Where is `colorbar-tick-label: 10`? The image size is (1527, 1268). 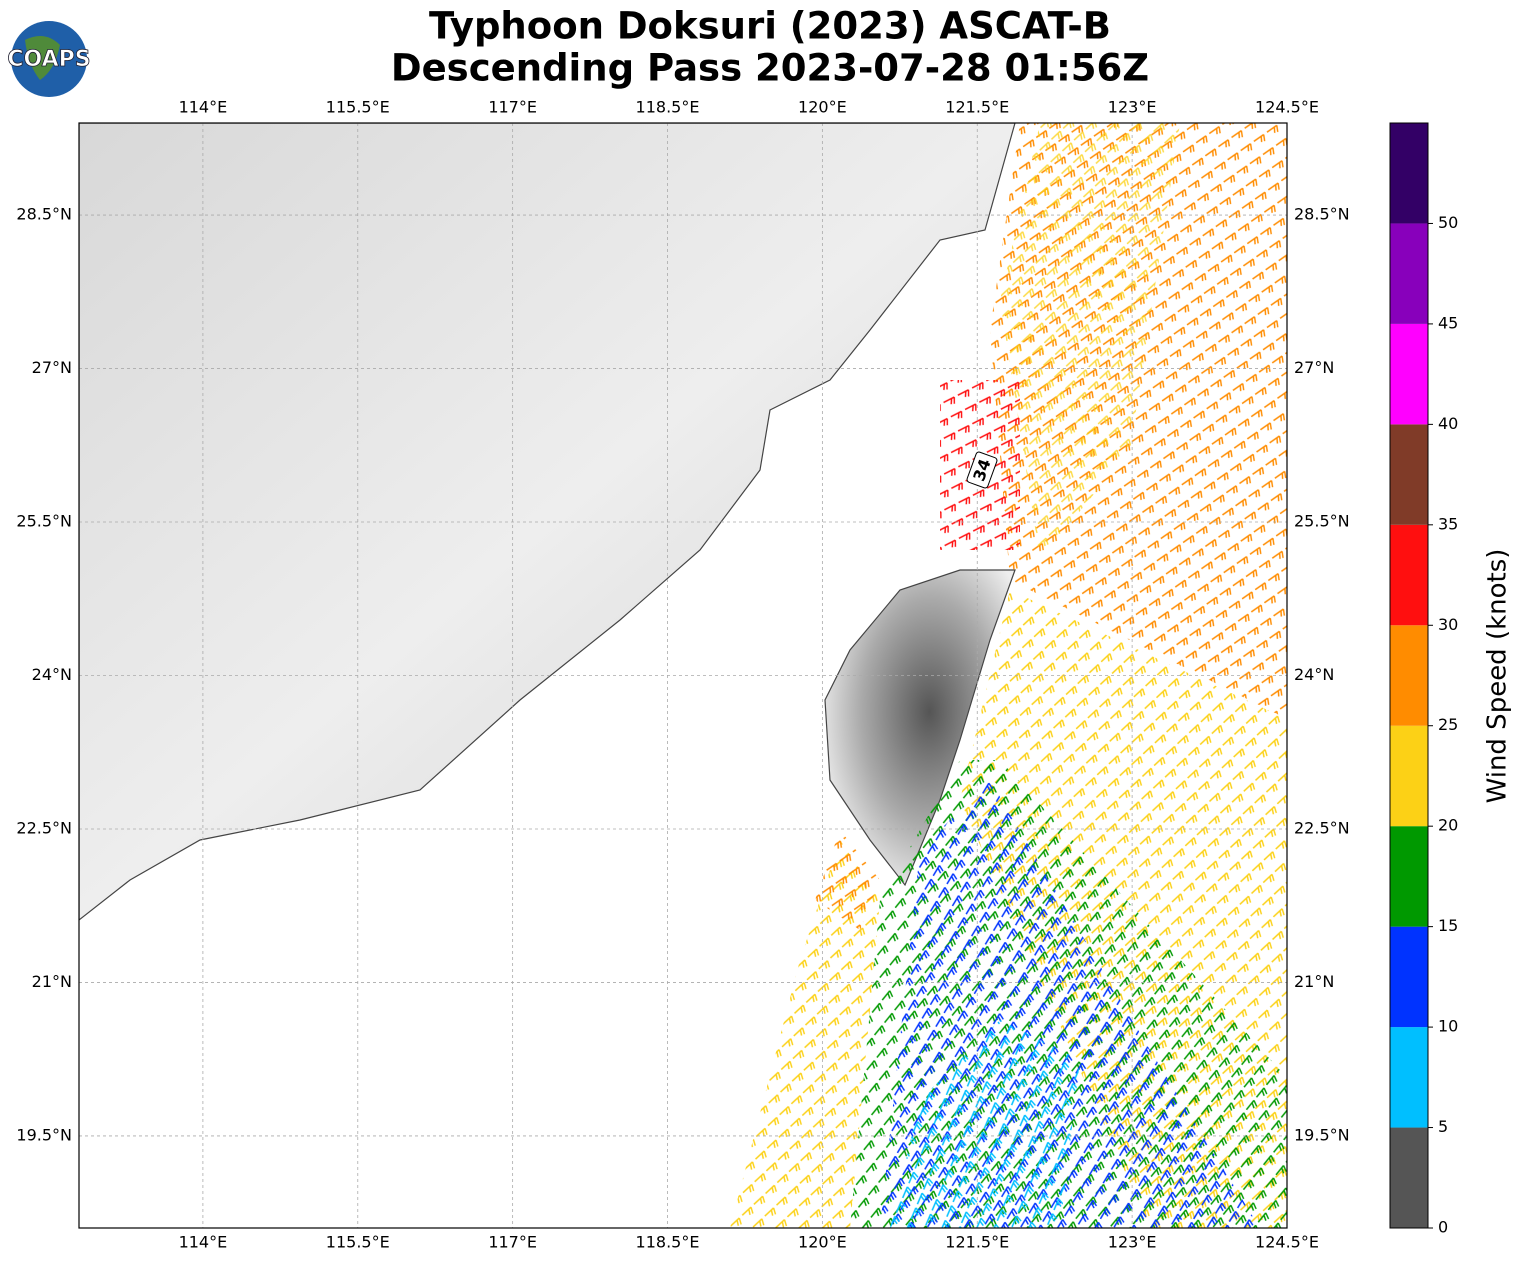
colorbar-tick-label: 10 is located at coordinates (1448, 1026).